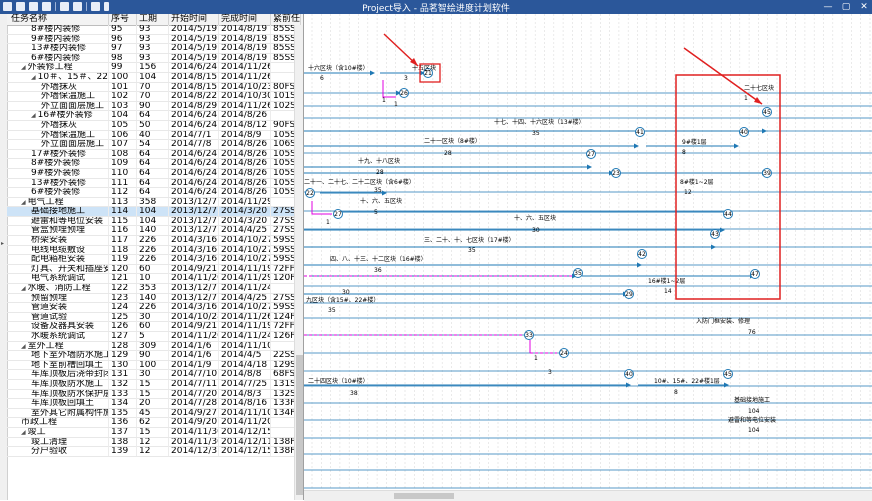 This screenshot has height=501, width=872. Describe the element at coordinates (154, 221) in the screenshot. I see `table-row: 避雷和等电位安装 115 104 2013/12/7 2014/3/20 27SS` at that location.